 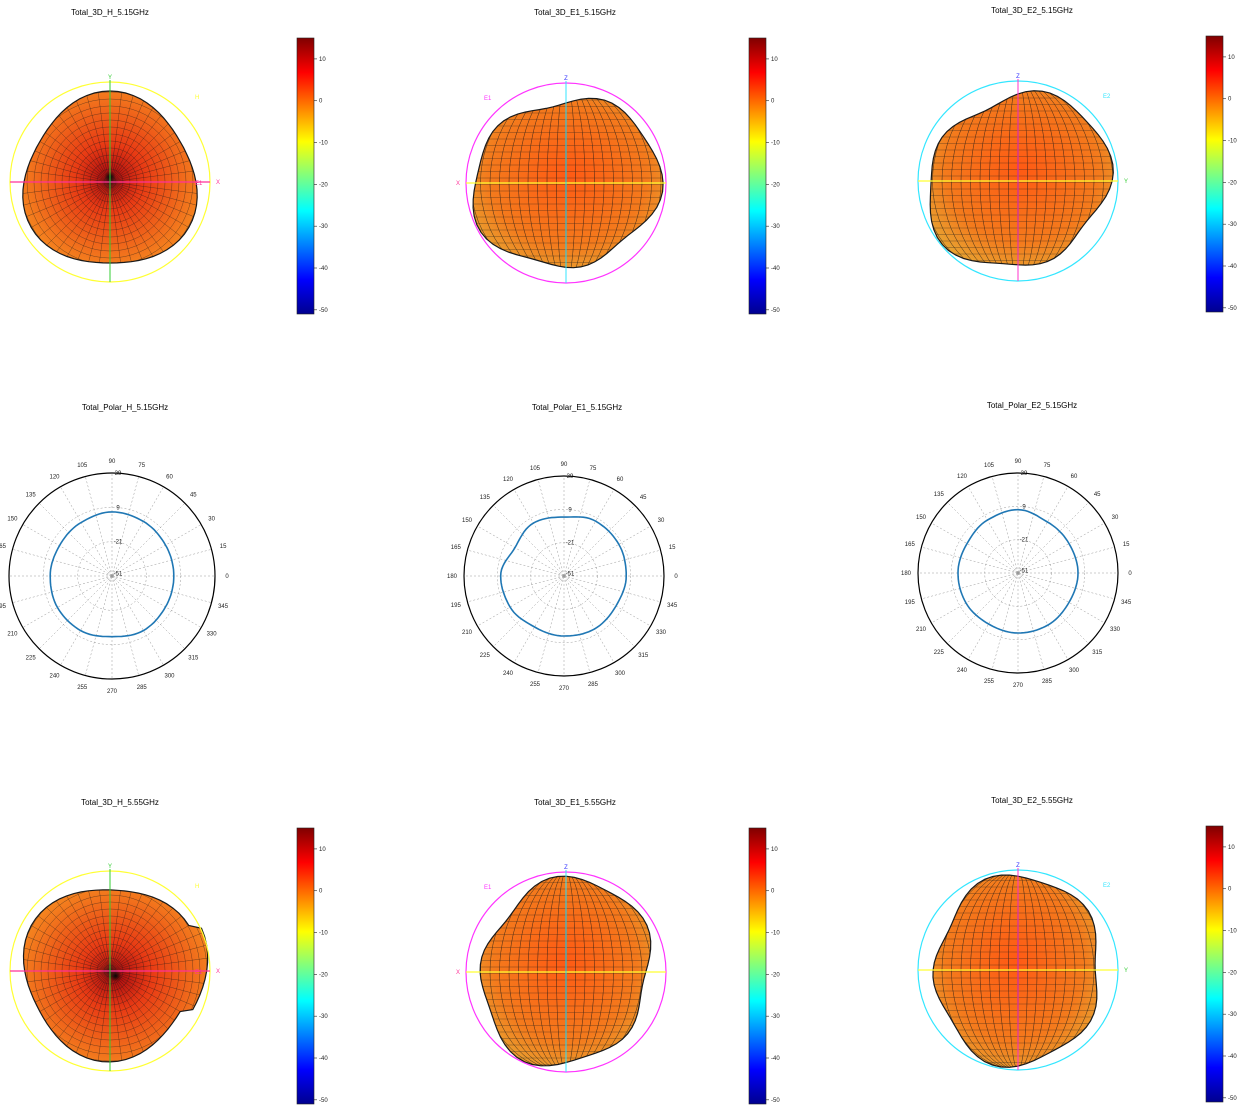 I want to click on polar-title: Total_Polar_H_5.15GHz, so click(x=125, y=407).